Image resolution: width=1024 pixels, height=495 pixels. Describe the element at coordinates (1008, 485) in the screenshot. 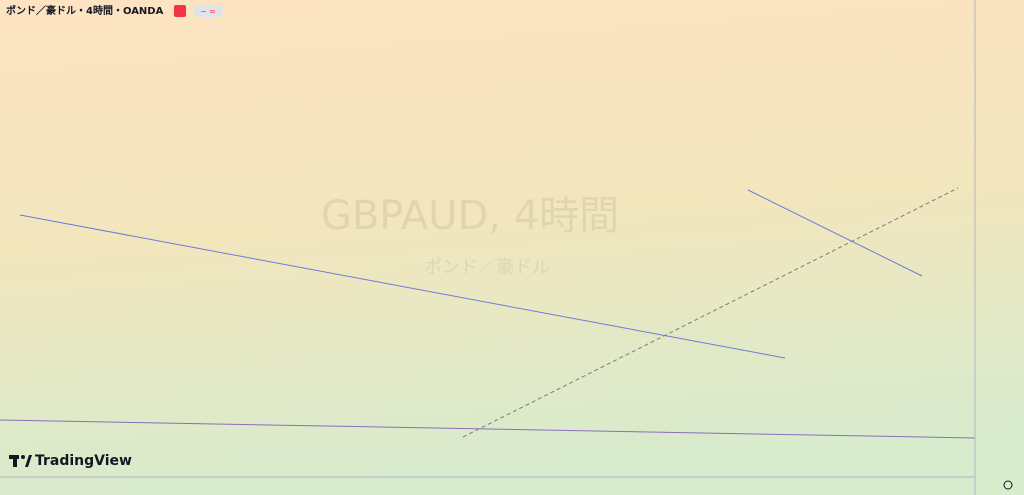

I see `settings-icon` at that location.